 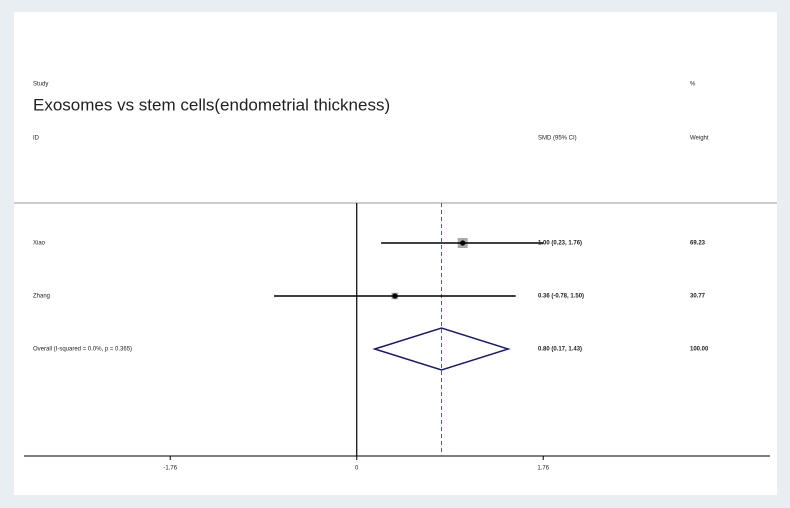 What do you see at coordinates (40, 85) in the screenshot?
I see `study-header: Study` at bounding box center [40, 85].